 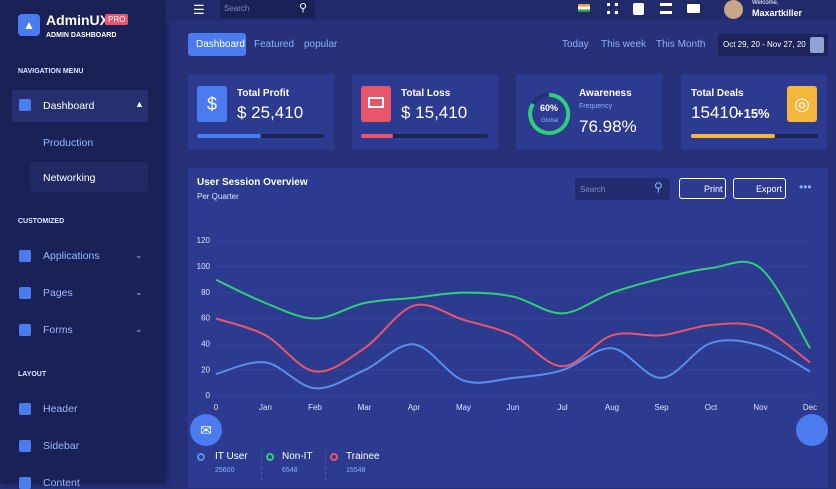 What do you see at coordinates (805, 187) in the screenshot?
I see `more-button: •••` at bounding box center [805, 187].